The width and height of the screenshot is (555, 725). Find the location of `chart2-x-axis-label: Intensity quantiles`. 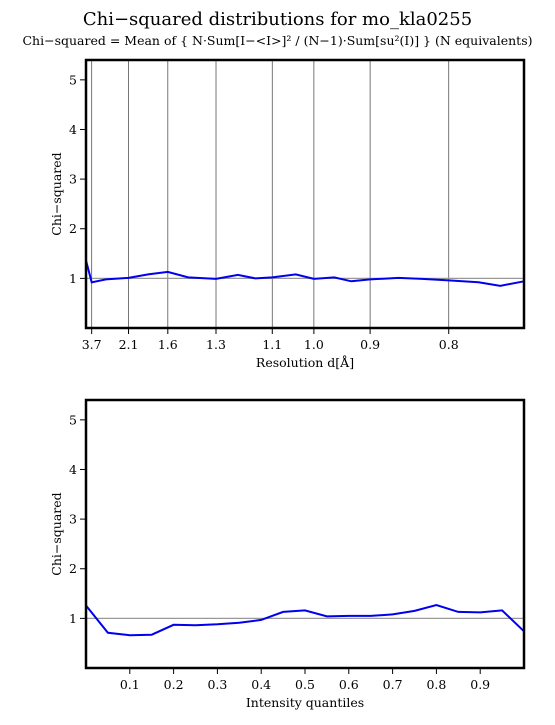

chart2-x-axis-label: Intensity quantiles is located at coordinates (305, 702).